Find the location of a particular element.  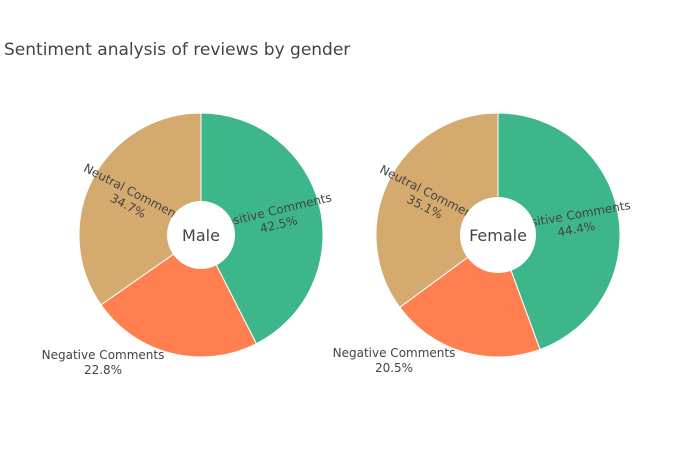

slice-label-negative-comments: Negative Comments 20.5% is located at coordinates (394, 360).